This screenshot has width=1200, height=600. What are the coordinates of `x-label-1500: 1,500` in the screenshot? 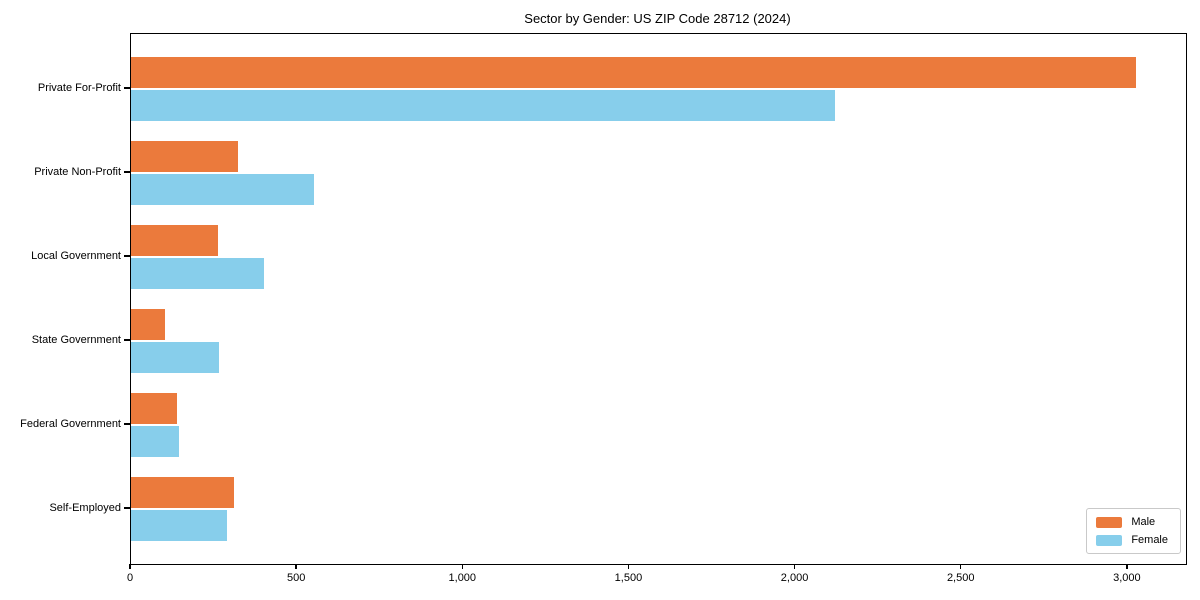 It's located at (628, 578).